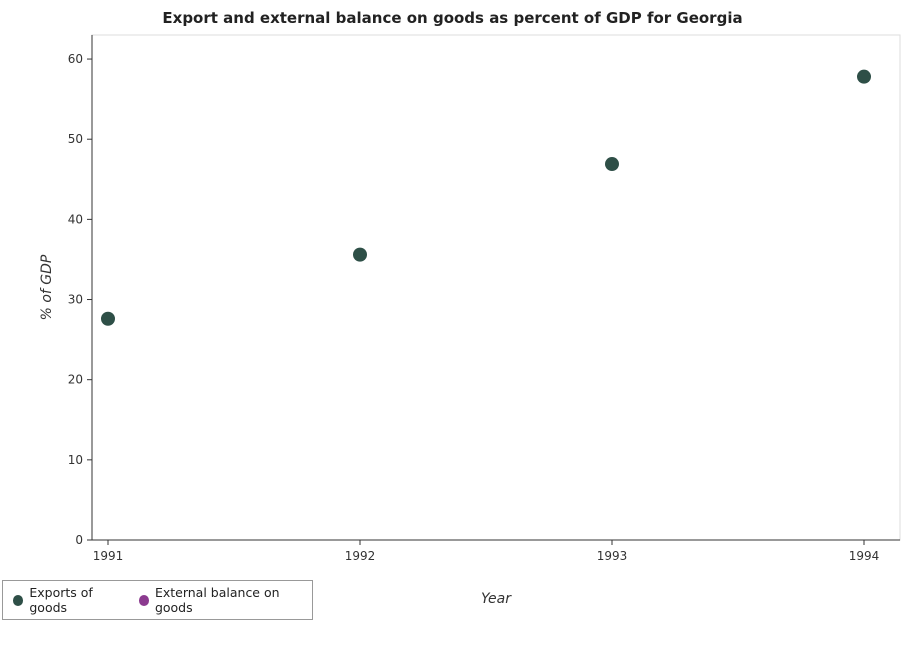 The height and width of the screenshot is (650, 905). Describe the element at coordinates (217, 600) in the screenshot. I see `legend-label-external-balance: External balance on goods` at that location.